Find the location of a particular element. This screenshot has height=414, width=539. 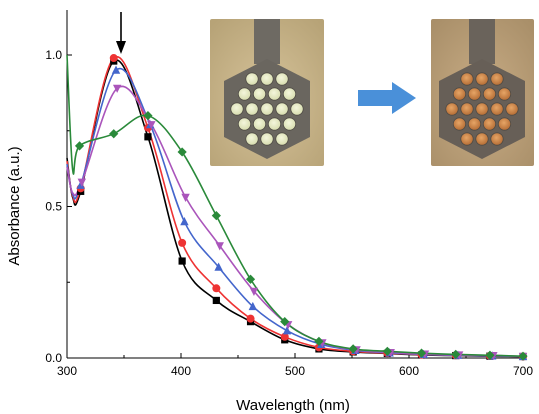

x-tick-label: 600 is located at coordinates (409, 371).